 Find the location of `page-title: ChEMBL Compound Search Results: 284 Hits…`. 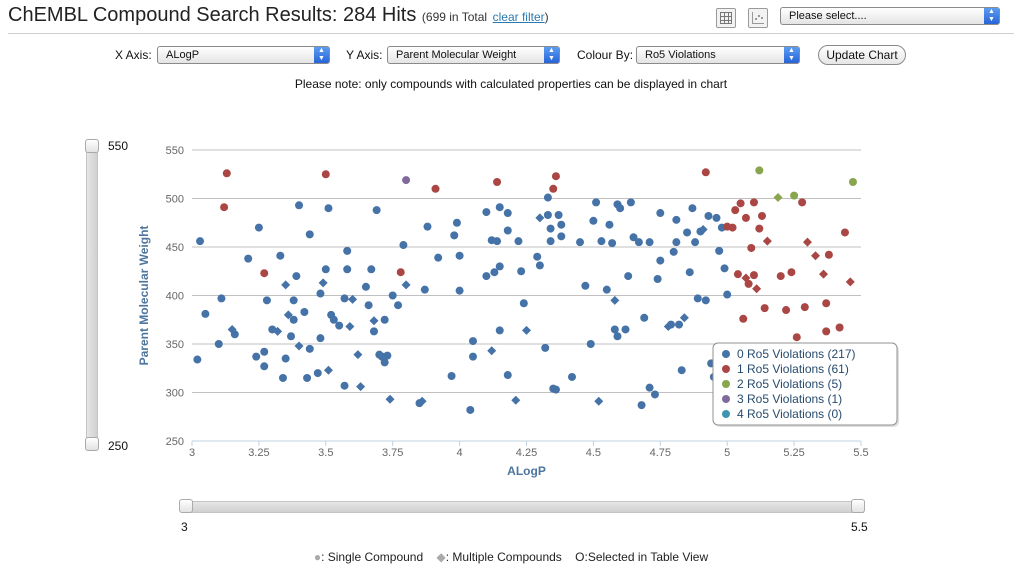

page-title: ChEMBL Compound Search Results: 284 Hits… is located at coordinates (278, 15).